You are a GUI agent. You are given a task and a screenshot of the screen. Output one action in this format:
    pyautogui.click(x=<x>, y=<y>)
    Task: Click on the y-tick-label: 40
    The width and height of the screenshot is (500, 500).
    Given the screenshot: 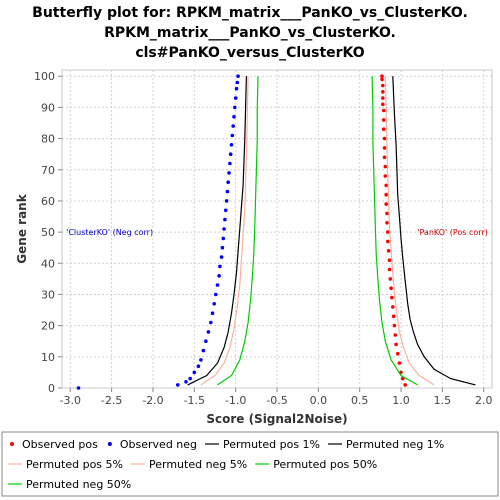 What is the action you would take?
    pyautogui.click(x=48, y=263)
    